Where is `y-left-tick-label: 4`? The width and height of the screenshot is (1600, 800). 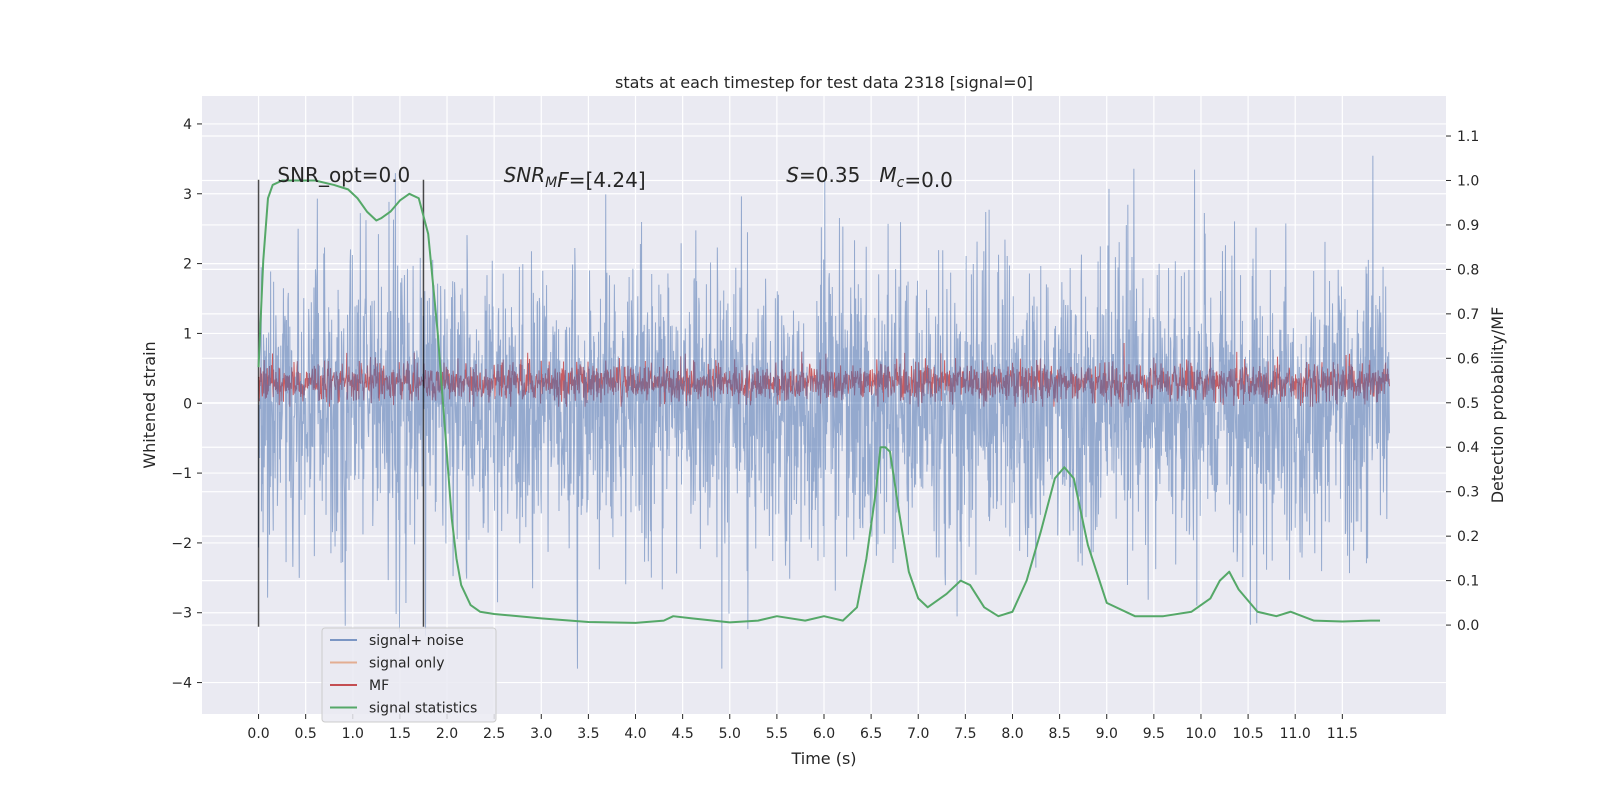
y-left-tick-label: 4 is located at coordinates (187, 125).